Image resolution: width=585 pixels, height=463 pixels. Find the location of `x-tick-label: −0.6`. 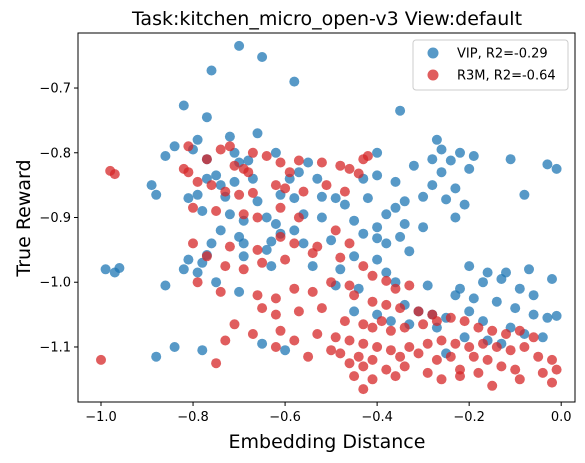

x-tick-label: −0.6 is located at coordinates (285, 417).